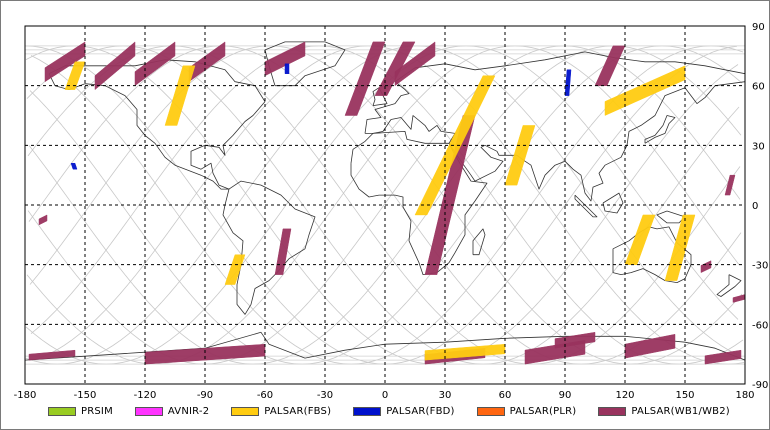 The width and height of the screenshot is (770, 430). Describe the element at coordinates (420, 411) in the screenshot. I see `legend-label: PALSAR(FBD)` at that location.